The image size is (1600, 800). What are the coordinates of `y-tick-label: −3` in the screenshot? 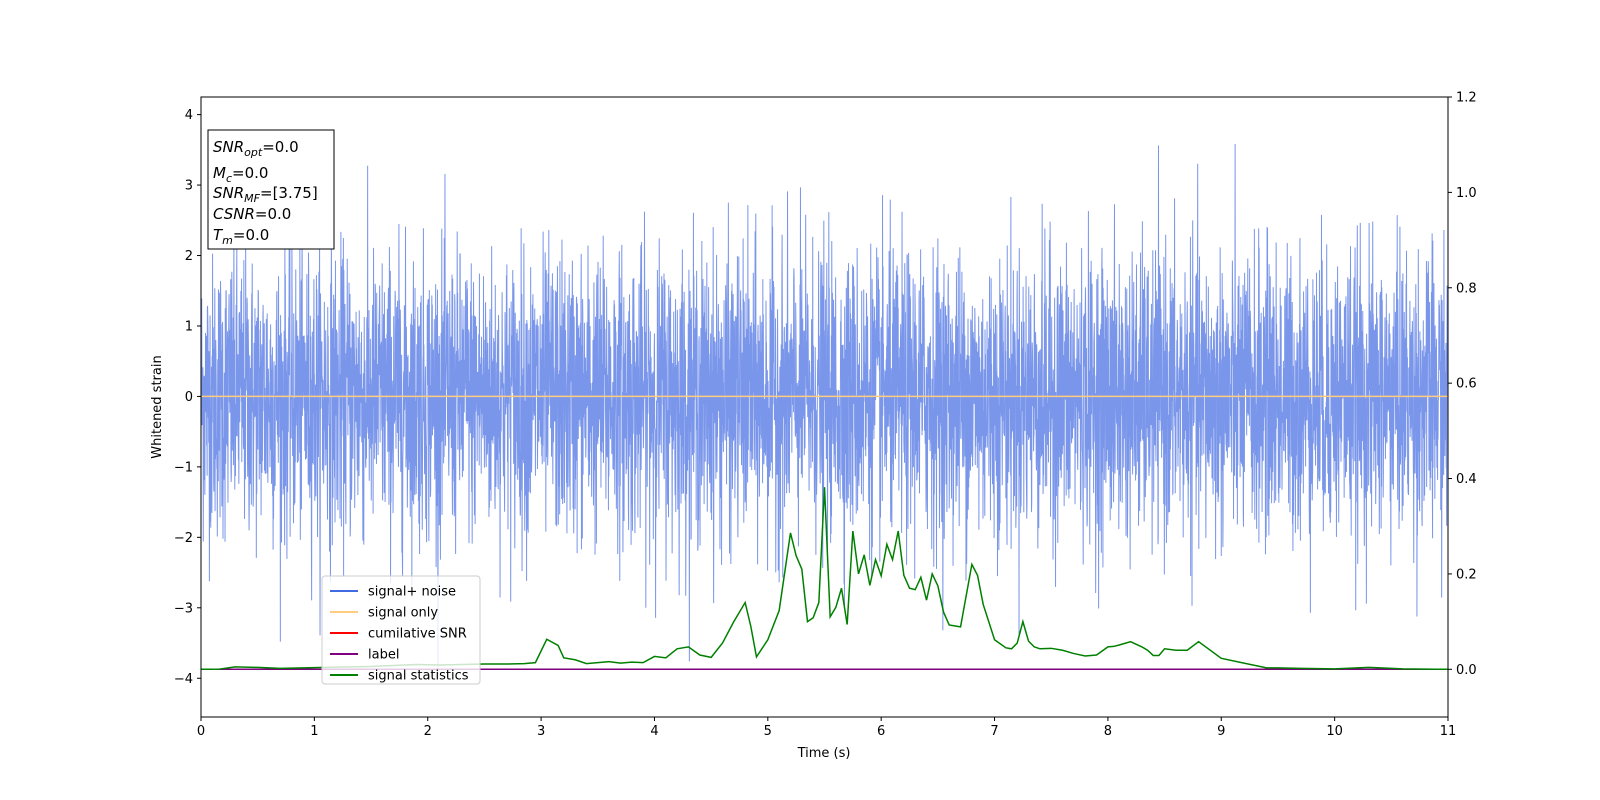 It's located at (183, 608).